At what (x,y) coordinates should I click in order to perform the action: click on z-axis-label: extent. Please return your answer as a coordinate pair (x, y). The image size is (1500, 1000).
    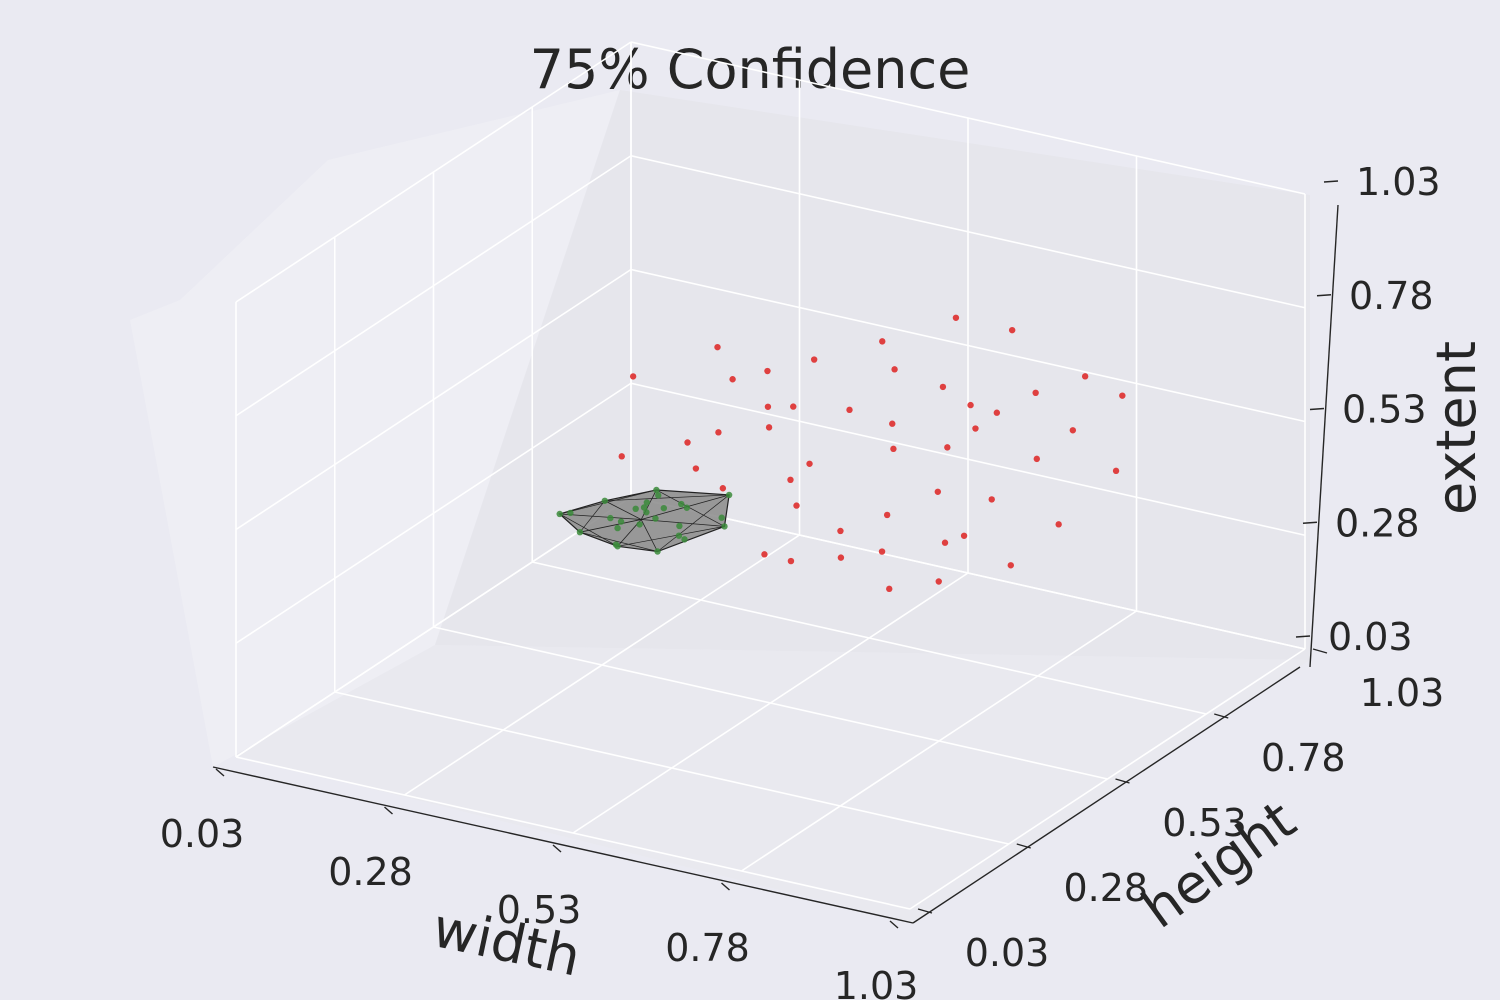
    Looking at the image, I should click on (1456, 428).